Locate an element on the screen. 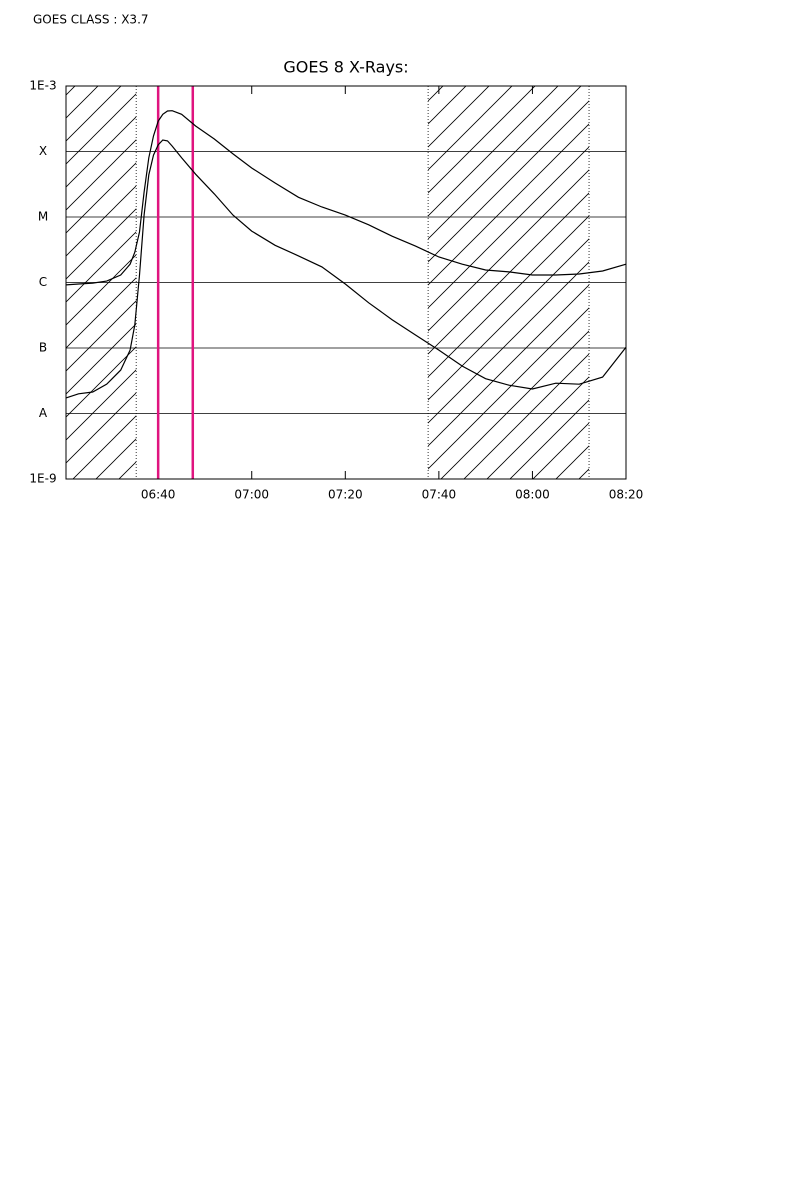  goes-class: GOES CLASS : X3.7 is located at coordinates (91, 20).